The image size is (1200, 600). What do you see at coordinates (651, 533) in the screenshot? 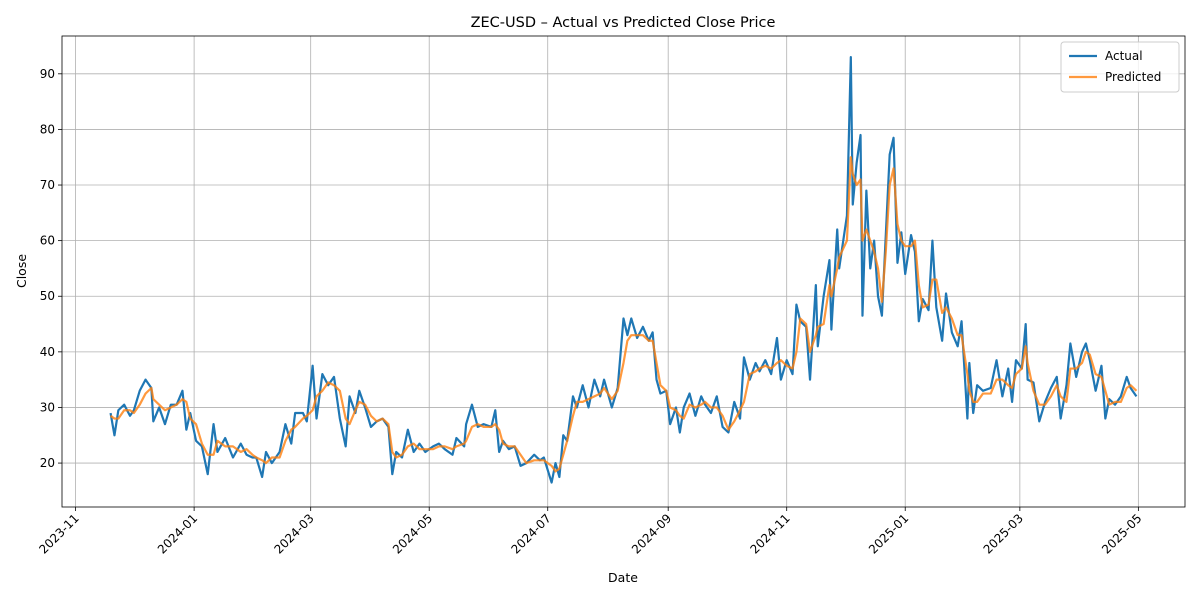
I see `x-tick-label: 2024-09` at bounding box center [651, 533].